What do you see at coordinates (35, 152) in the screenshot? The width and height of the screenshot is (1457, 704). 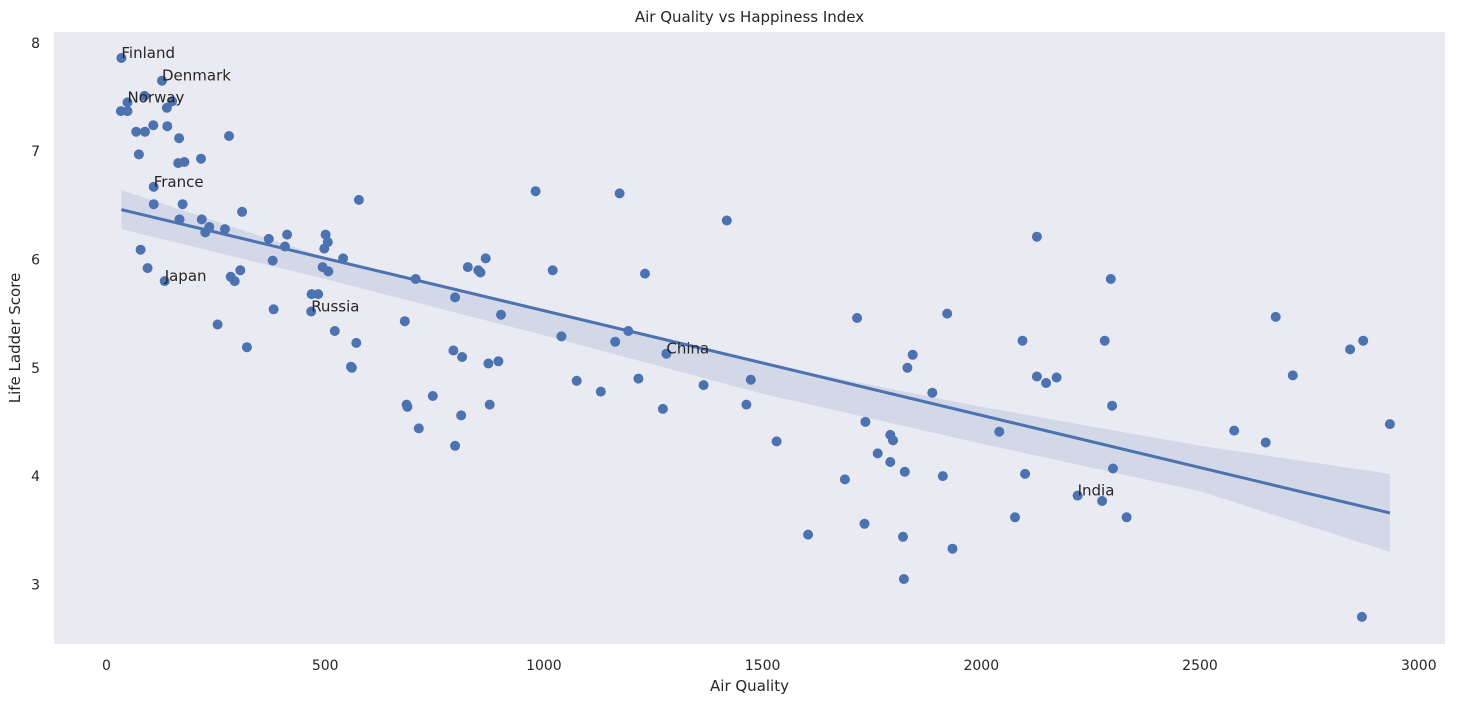 I see `y-tick-label: 7` at bounding box center [35, 152].